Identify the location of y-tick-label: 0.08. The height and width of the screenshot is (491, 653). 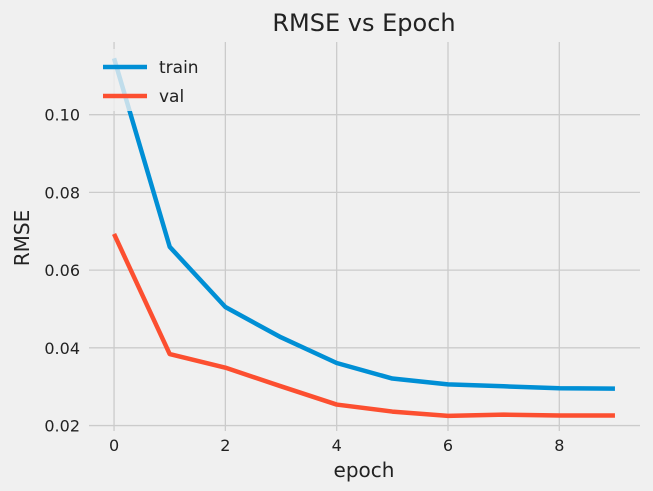
(62, 192).